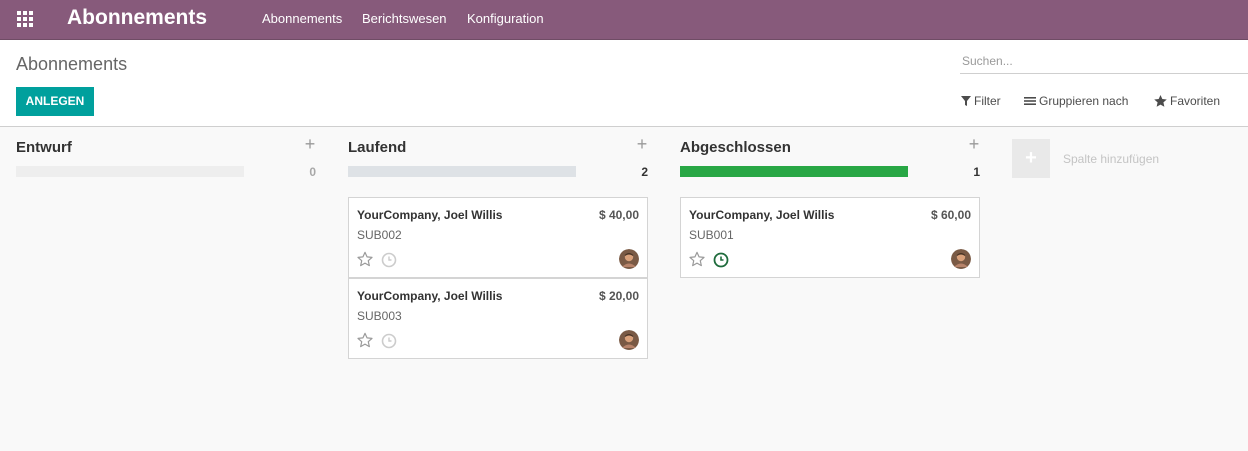 The image size is (1248, 451). What do you see at coordinates (312, 172) in the screenshot?
I see `column-count: 0` at bounding box center [312, 172].